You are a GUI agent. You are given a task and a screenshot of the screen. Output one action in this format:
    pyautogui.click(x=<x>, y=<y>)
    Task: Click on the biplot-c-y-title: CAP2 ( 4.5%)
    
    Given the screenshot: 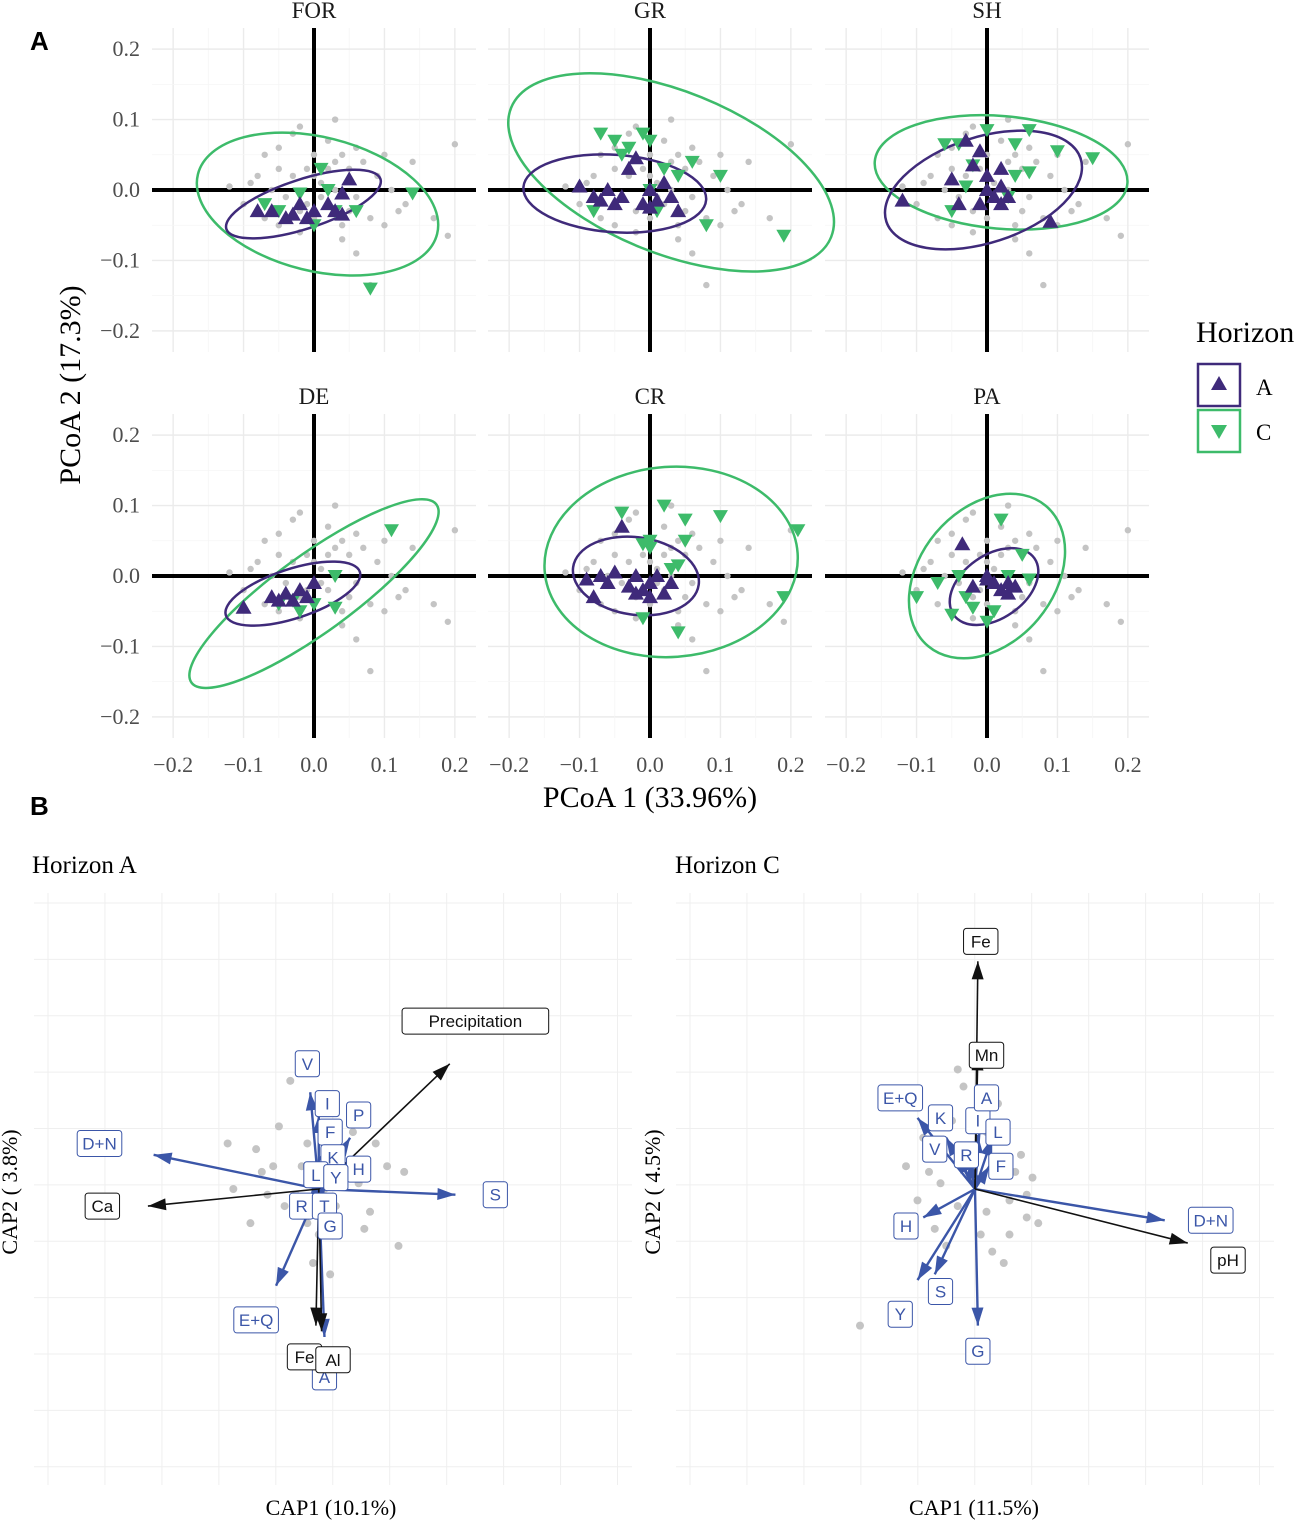 What is the action you would take?
    pyautogui.click(x=652, y=1191)
    